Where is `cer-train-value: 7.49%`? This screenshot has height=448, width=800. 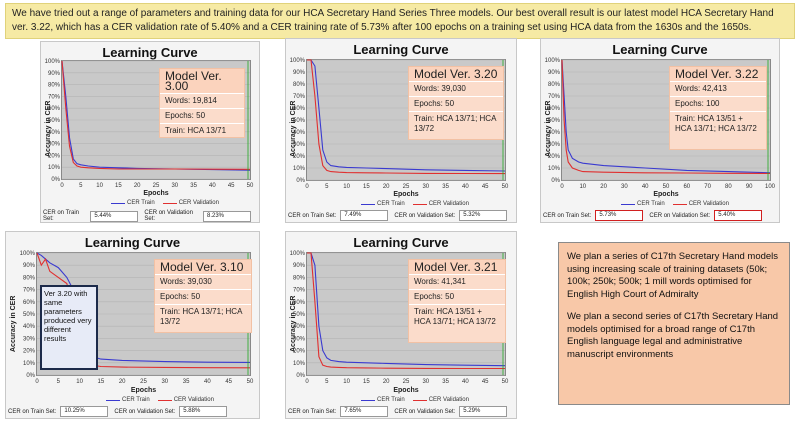
cer-train-value: 7.49% is located at coordinates (364, 215).